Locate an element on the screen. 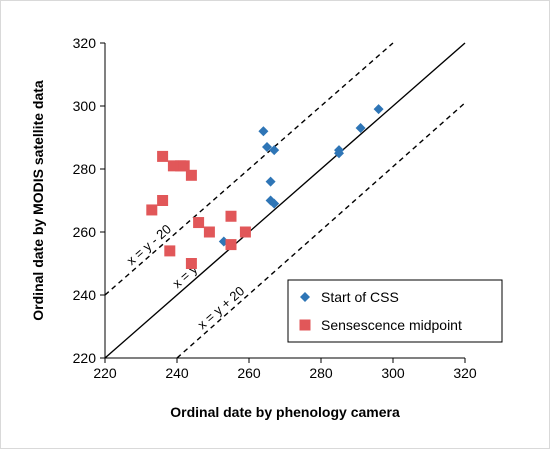 Image resolution: width=550 pixels, height=453 pixels. x-axis-ticks: 220 240 260 280 300 320 is located at coordinates (285, 369).